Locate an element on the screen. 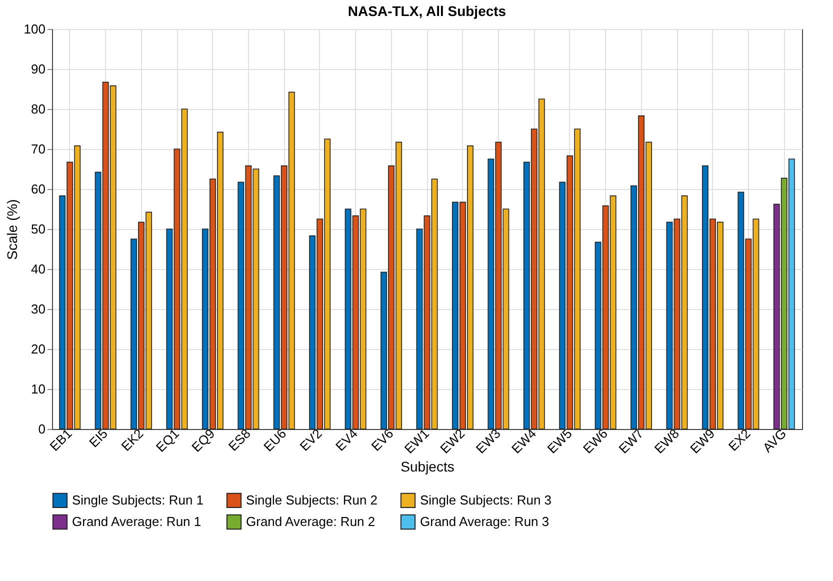 Image resolution: width=833 pixels, height=581 pixels. y-tick-label: 50 is located at coordinates (38, 229).